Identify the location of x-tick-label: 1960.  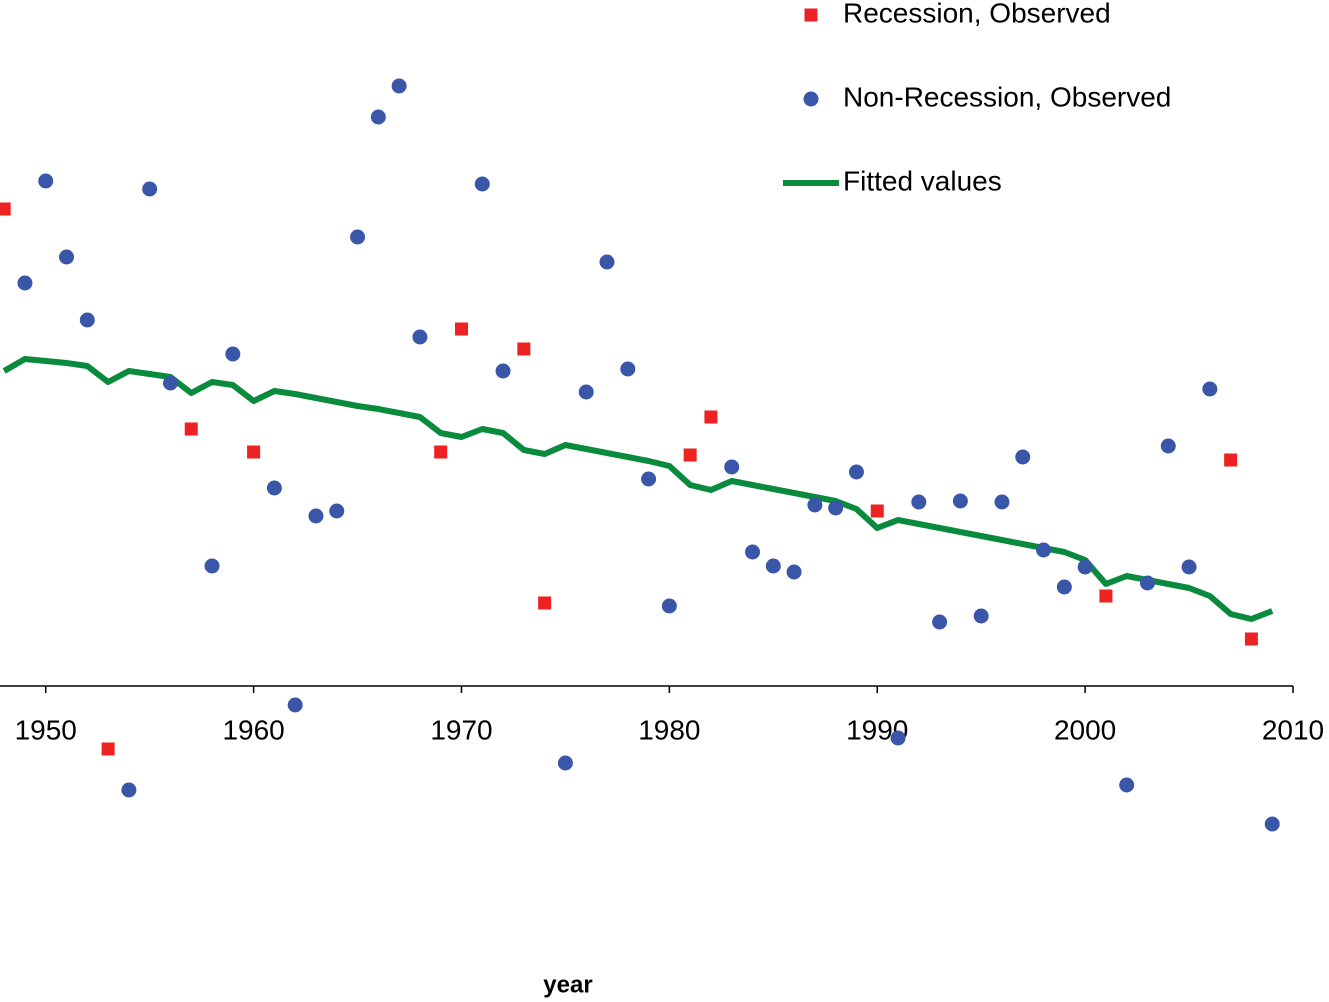
(253, 729).